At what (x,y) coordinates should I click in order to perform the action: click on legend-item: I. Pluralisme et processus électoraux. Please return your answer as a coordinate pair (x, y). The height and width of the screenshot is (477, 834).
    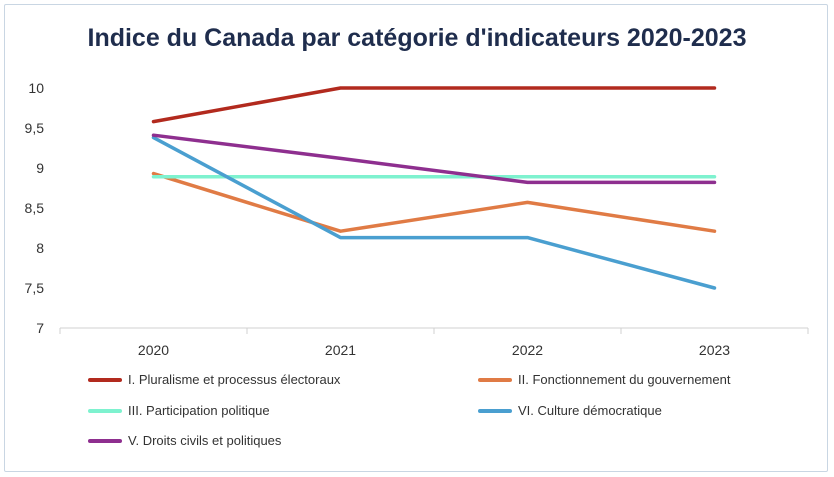
    Looking at the image, I should click on (214, 379).